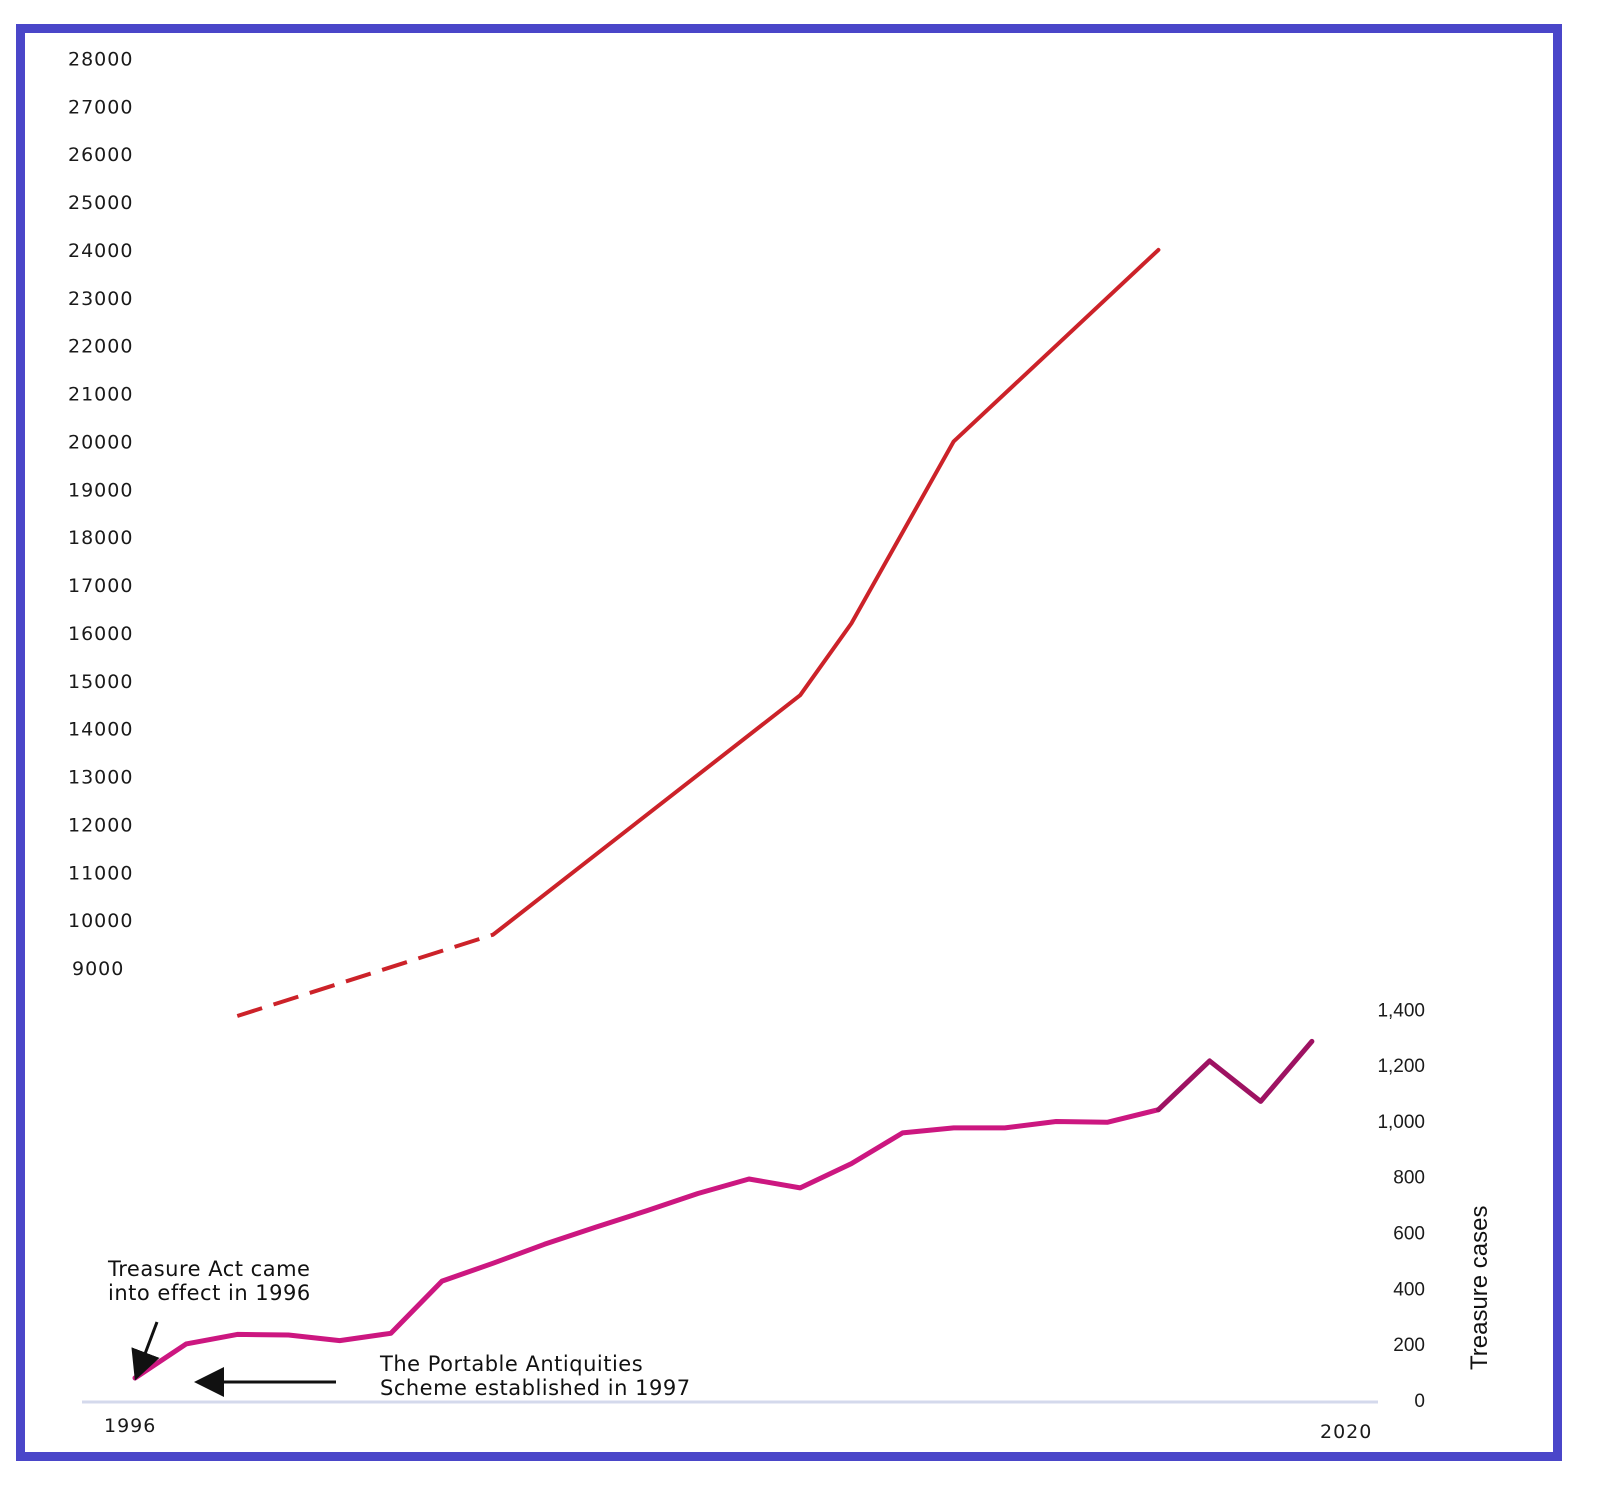 The width and height of the screenshot is (1600, 1499). What do you see at coordinates (100, 347) in the screenshot?
I see `upper-y-tick-22000: 22000` at bounding box center [100, 347].